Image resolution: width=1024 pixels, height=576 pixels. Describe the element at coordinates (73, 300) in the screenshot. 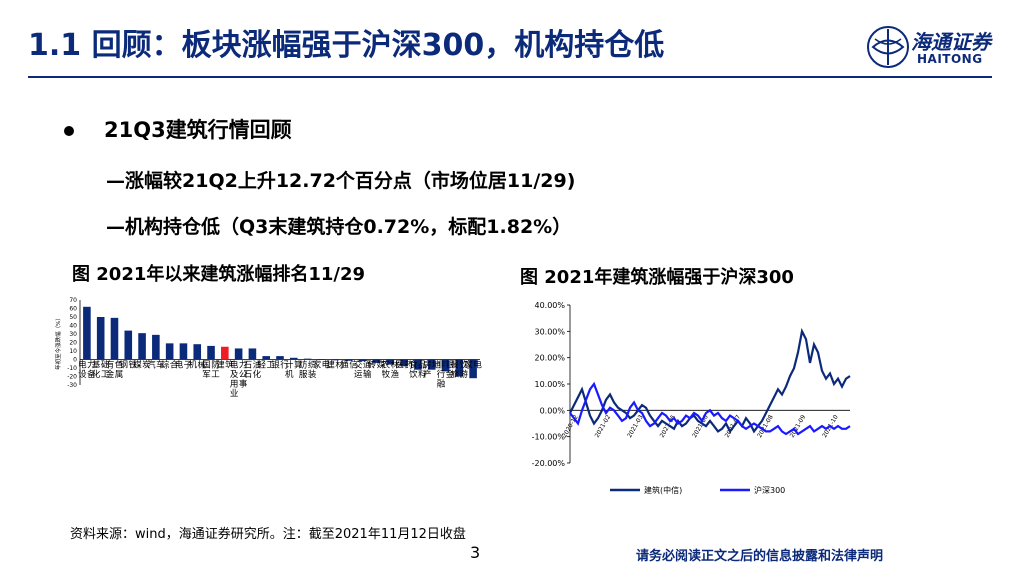

I see `bar-y-tick: 70` at that location.